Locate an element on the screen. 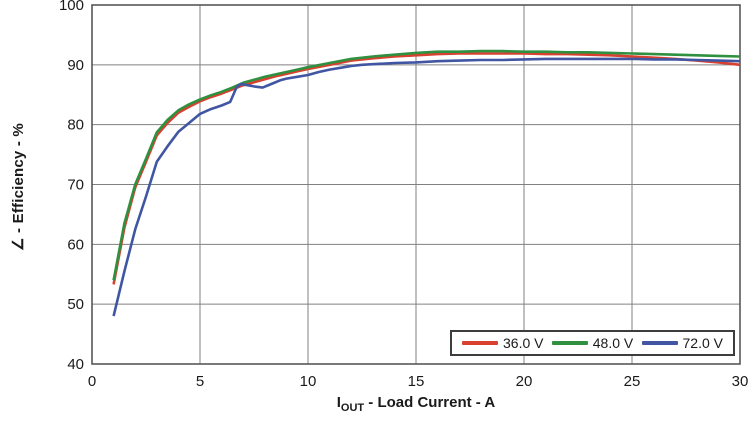 The image size is (749, 422). legend-item: 48.0 V is located at coordinates (592, 343).